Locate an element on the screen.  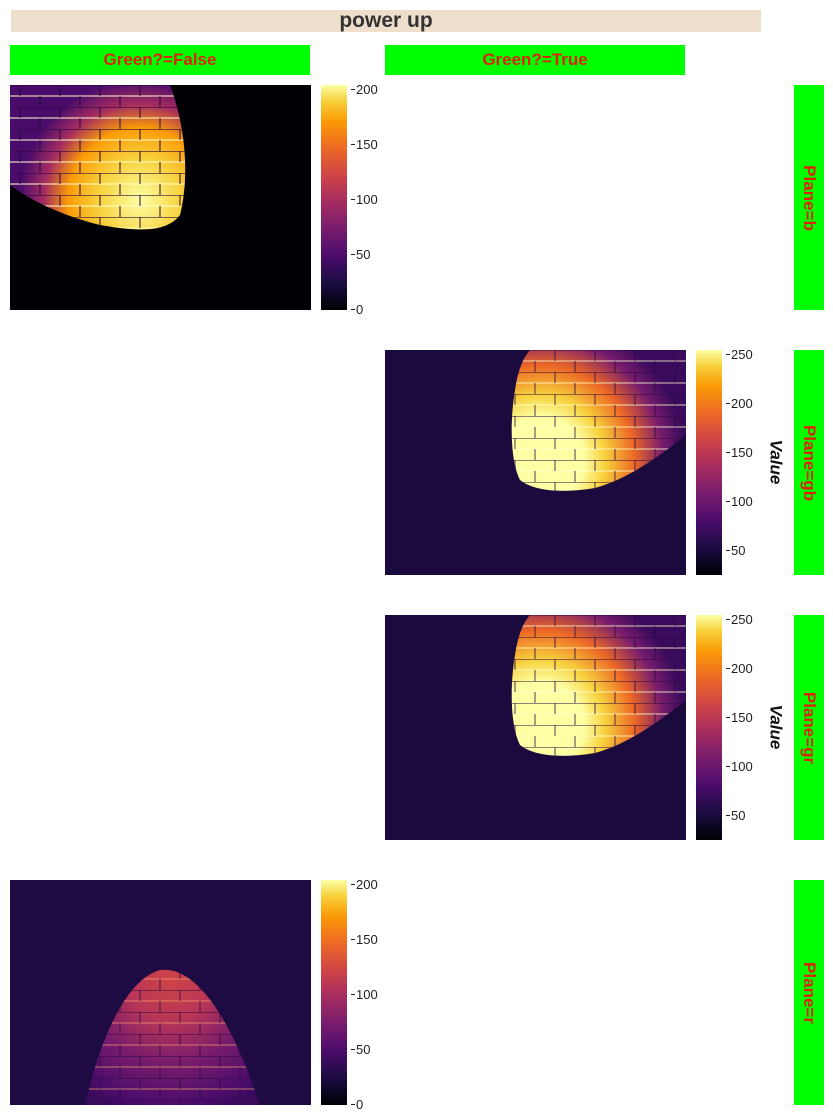
column-header-green-false: Green?=False is located at coordinates (160, 60).